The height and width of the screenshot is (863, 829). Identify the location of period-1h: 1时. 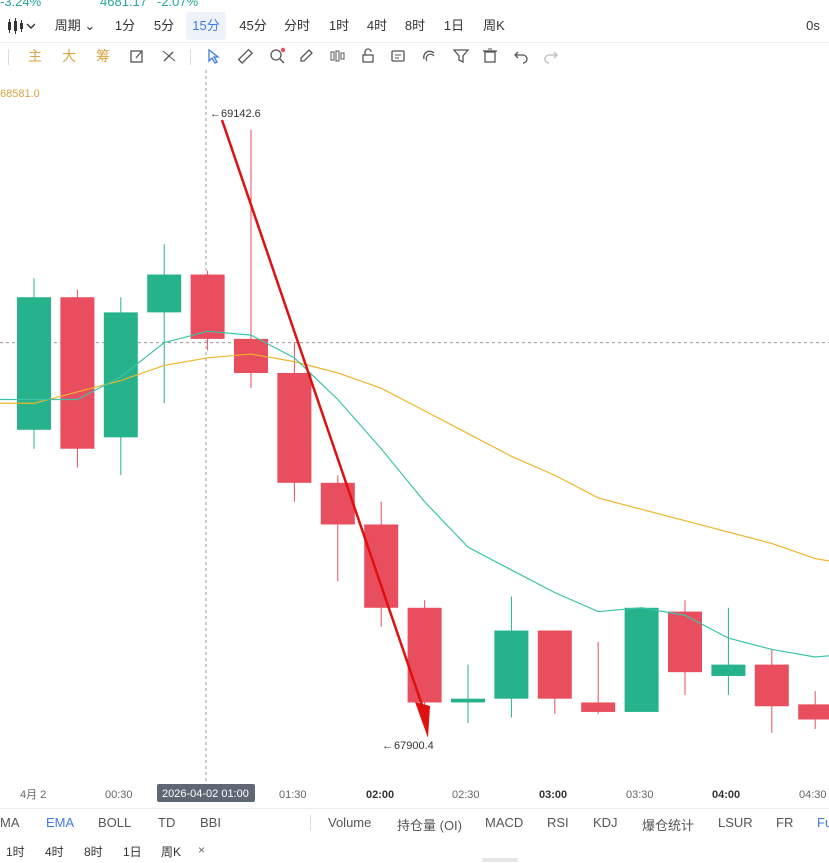
(339, 25).